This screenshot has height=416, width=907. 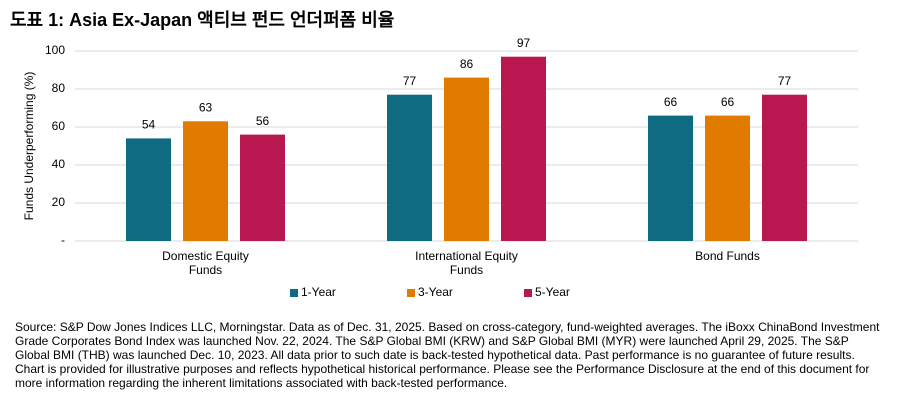 I want to click on x-tick-label: Bond Funds, so click(x=727, y=256).